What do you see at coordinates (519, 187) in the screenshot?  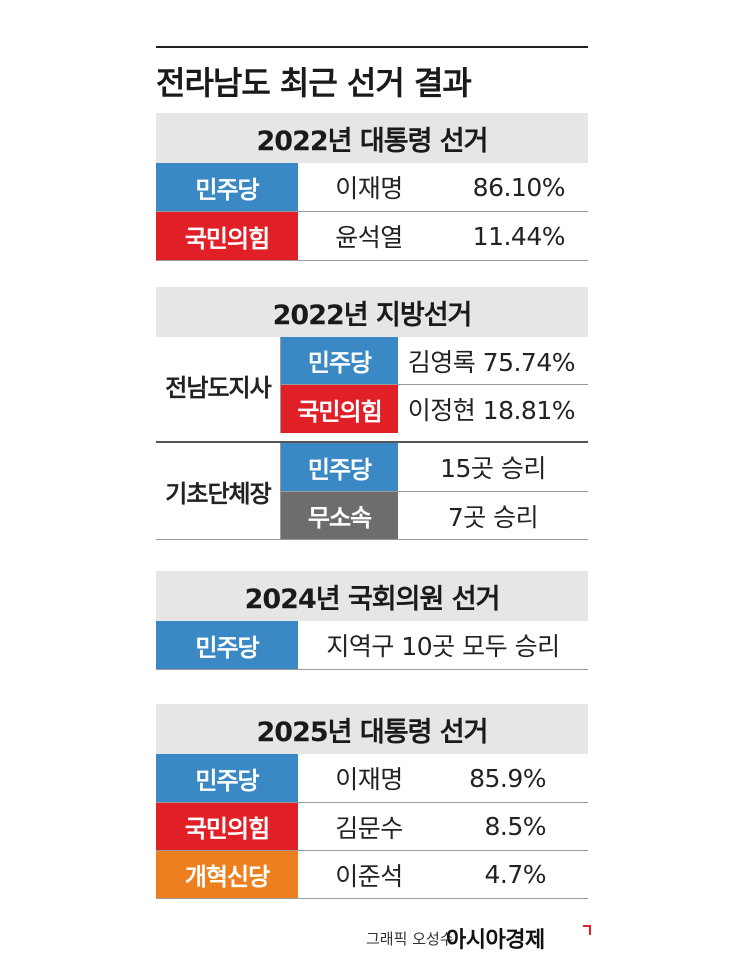 I see `vote-share: 86.10%` at bounding box center [519, 187].